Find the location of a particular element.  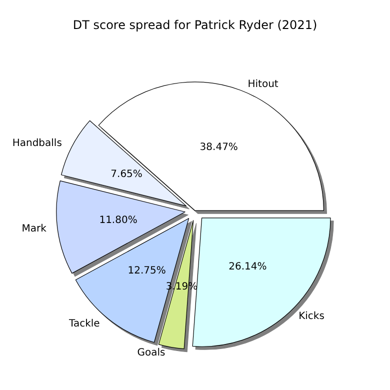

data-label: 11.80% is located at coordinates (118, 220).